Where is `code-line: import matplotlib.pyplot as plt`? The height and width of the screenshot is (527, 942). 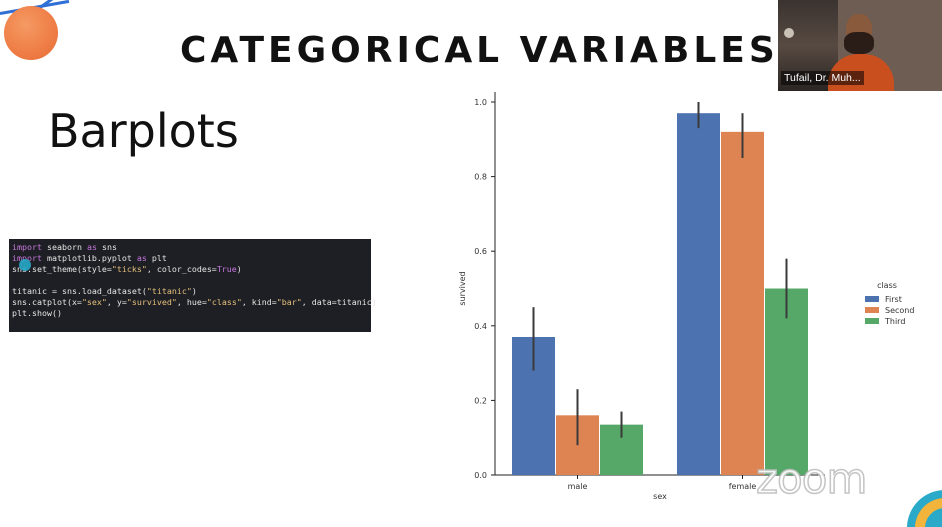 code-line: import matplotlib.pyplot as plt is located at coordinates (190, 258).